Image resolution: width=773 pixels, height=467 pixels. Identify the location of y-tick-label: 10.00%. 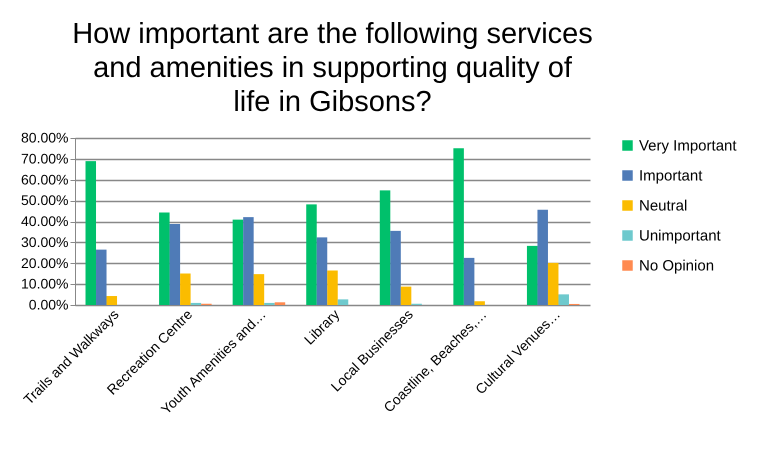
(44, 284).